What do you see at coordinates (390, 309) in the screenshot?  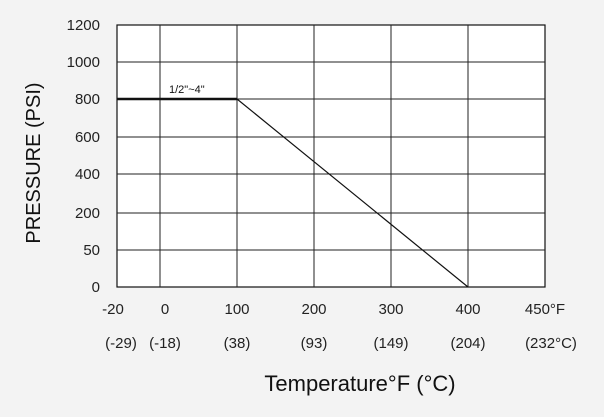 I see `x-tick-label-f: 300` at bounding box center [390, 309].